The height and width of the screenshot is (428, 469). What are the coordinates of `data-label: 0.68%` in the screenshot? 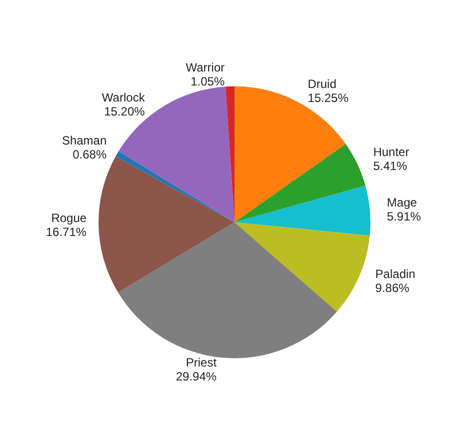 It's located at (89, 155).